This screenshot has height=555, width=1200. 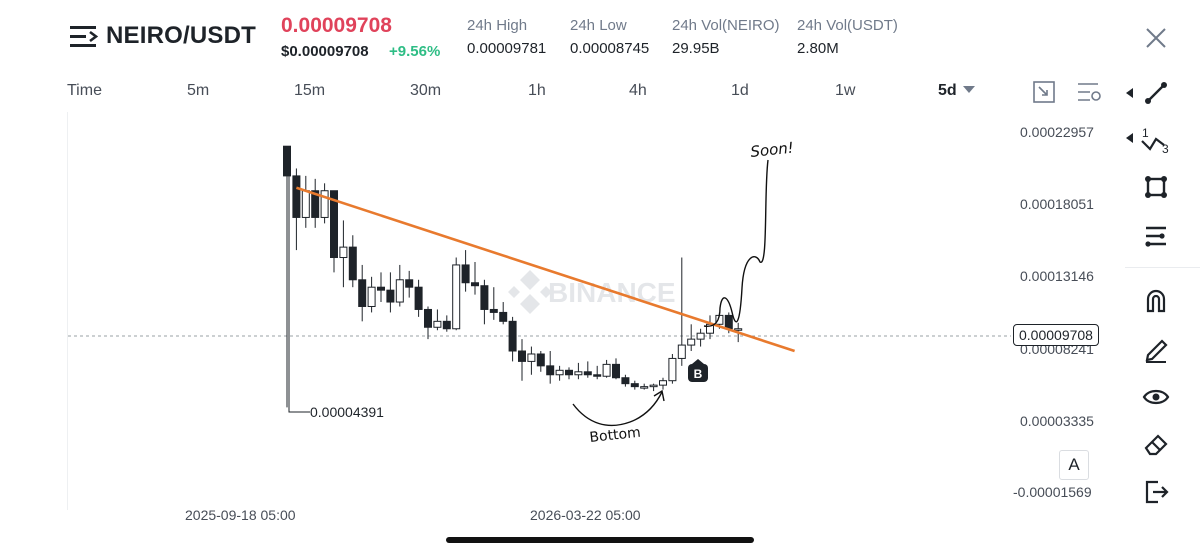 What do you see at coordinates (617, 409) in the screenshot?
I see `bottom-arc` at bounding box center [617, 409].